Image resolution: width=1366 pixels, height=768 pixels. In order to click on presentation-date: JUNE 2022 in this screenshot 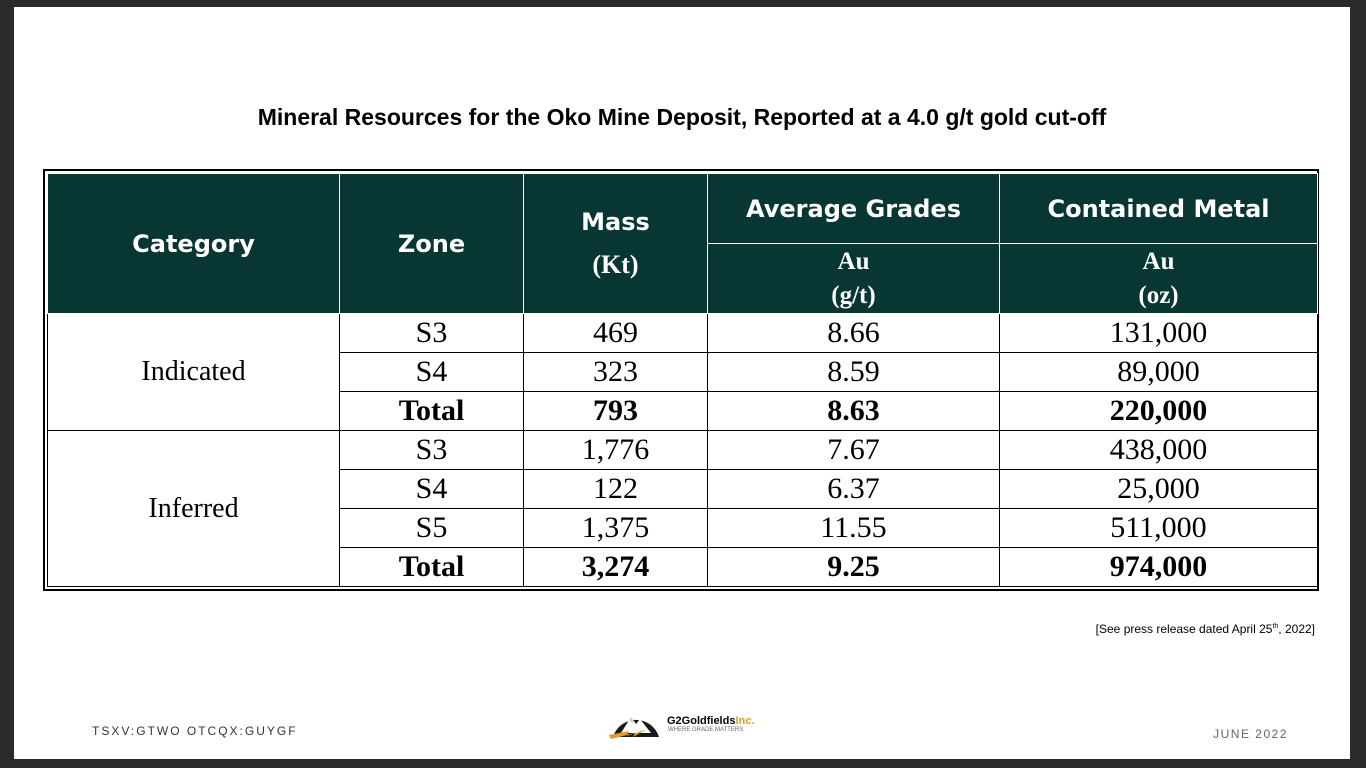, I will do `click(1250, 734)`.